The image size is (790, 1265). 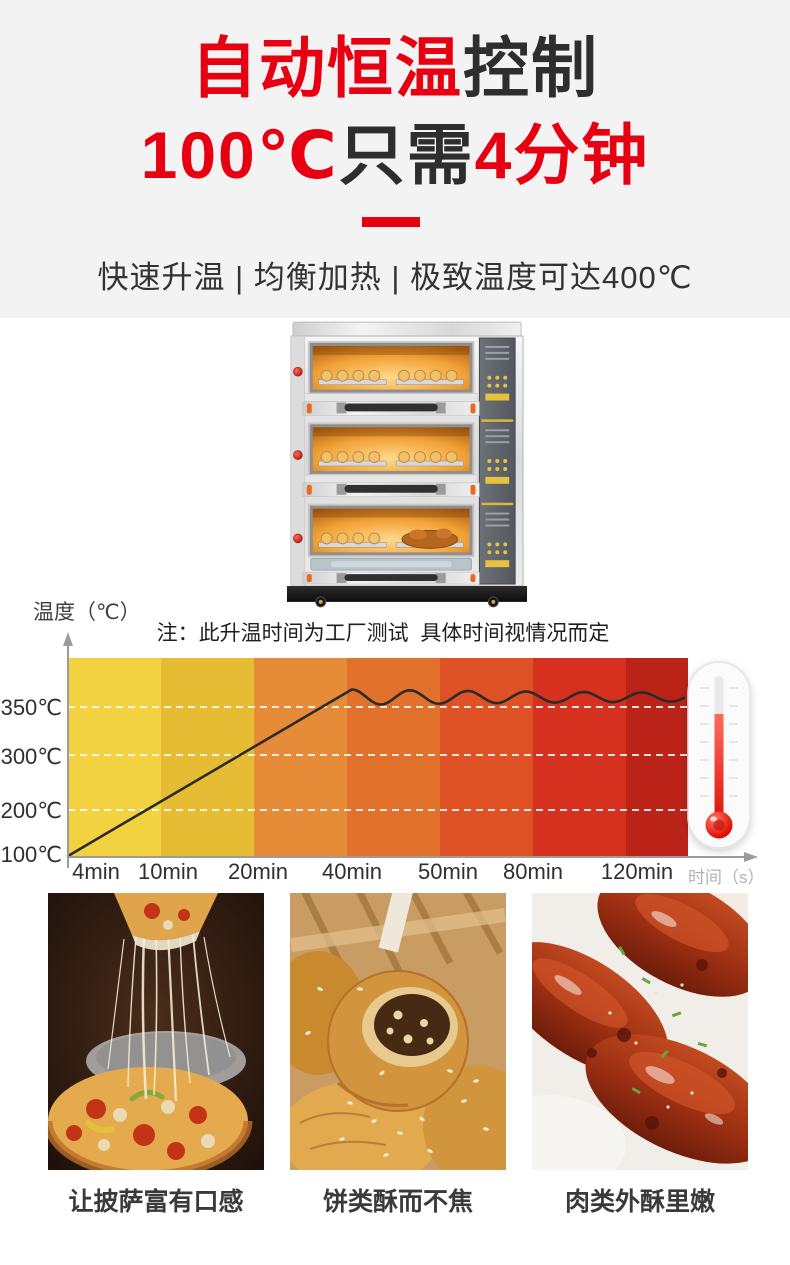 What do you see at coordinates (397, 1202) in the screenshot?
I see `caption-pastry: 饼类酥而不焦` at bounding box center [397, 1202].